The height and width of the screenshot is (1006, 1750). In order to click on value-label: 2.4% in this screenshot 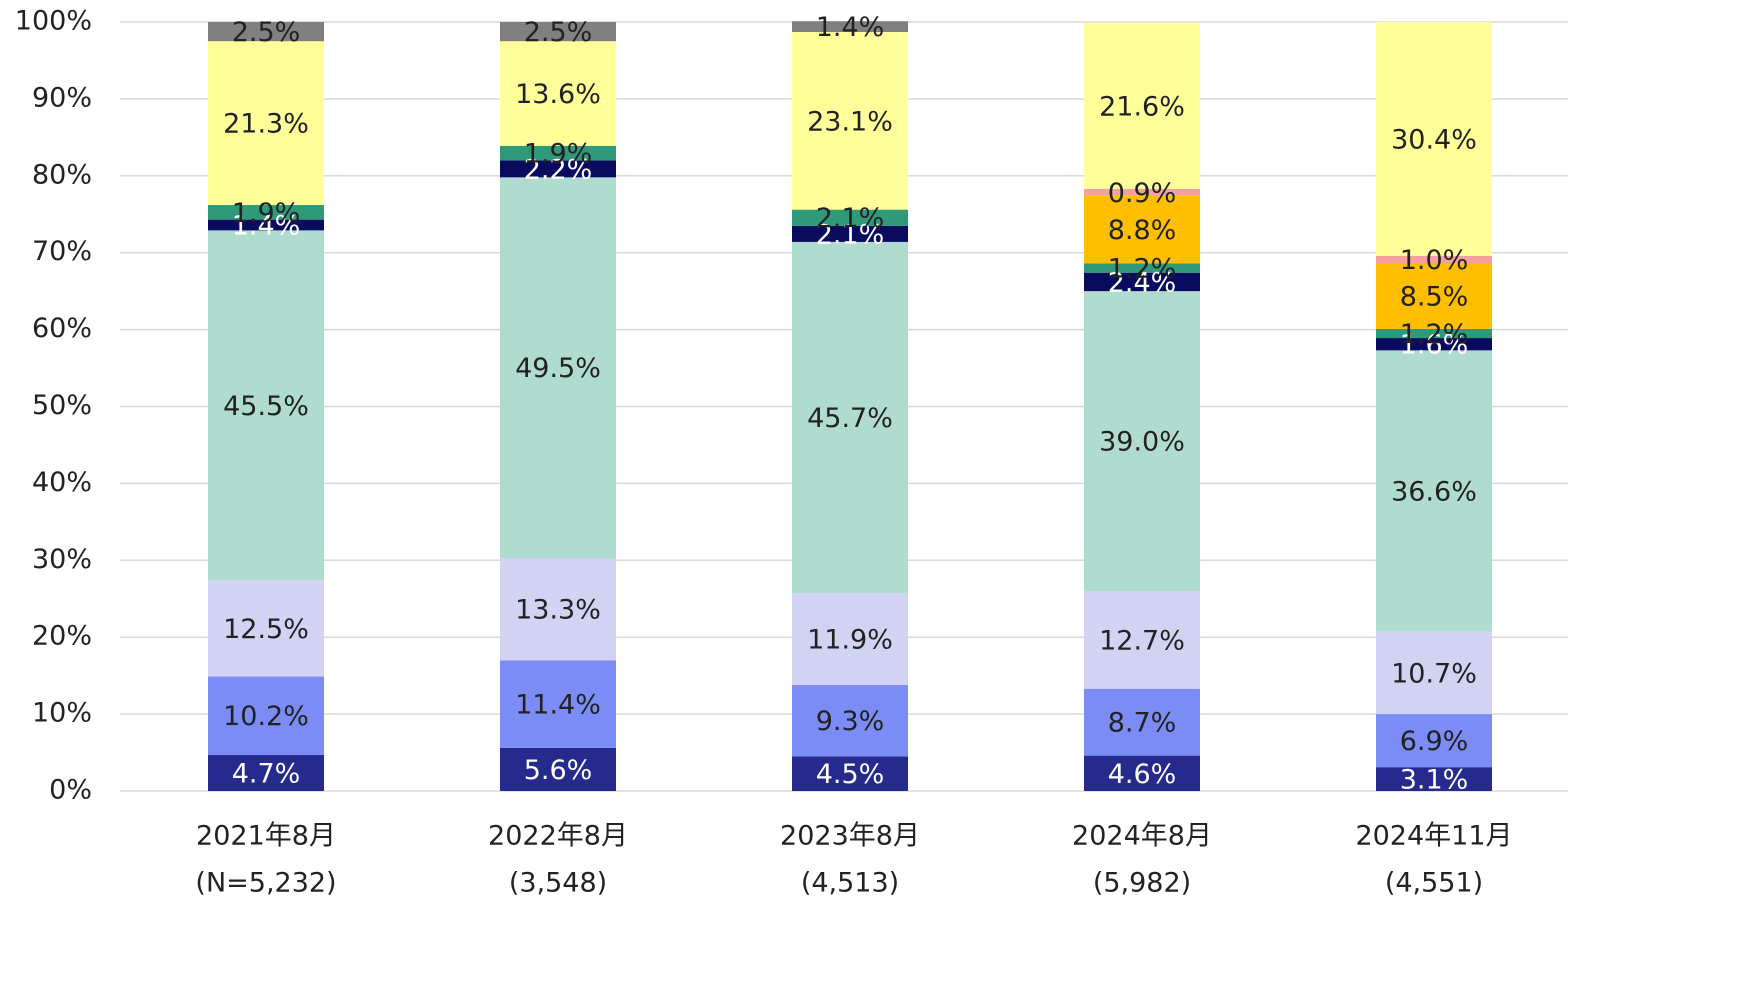, I will do `click(1142, 282)`.